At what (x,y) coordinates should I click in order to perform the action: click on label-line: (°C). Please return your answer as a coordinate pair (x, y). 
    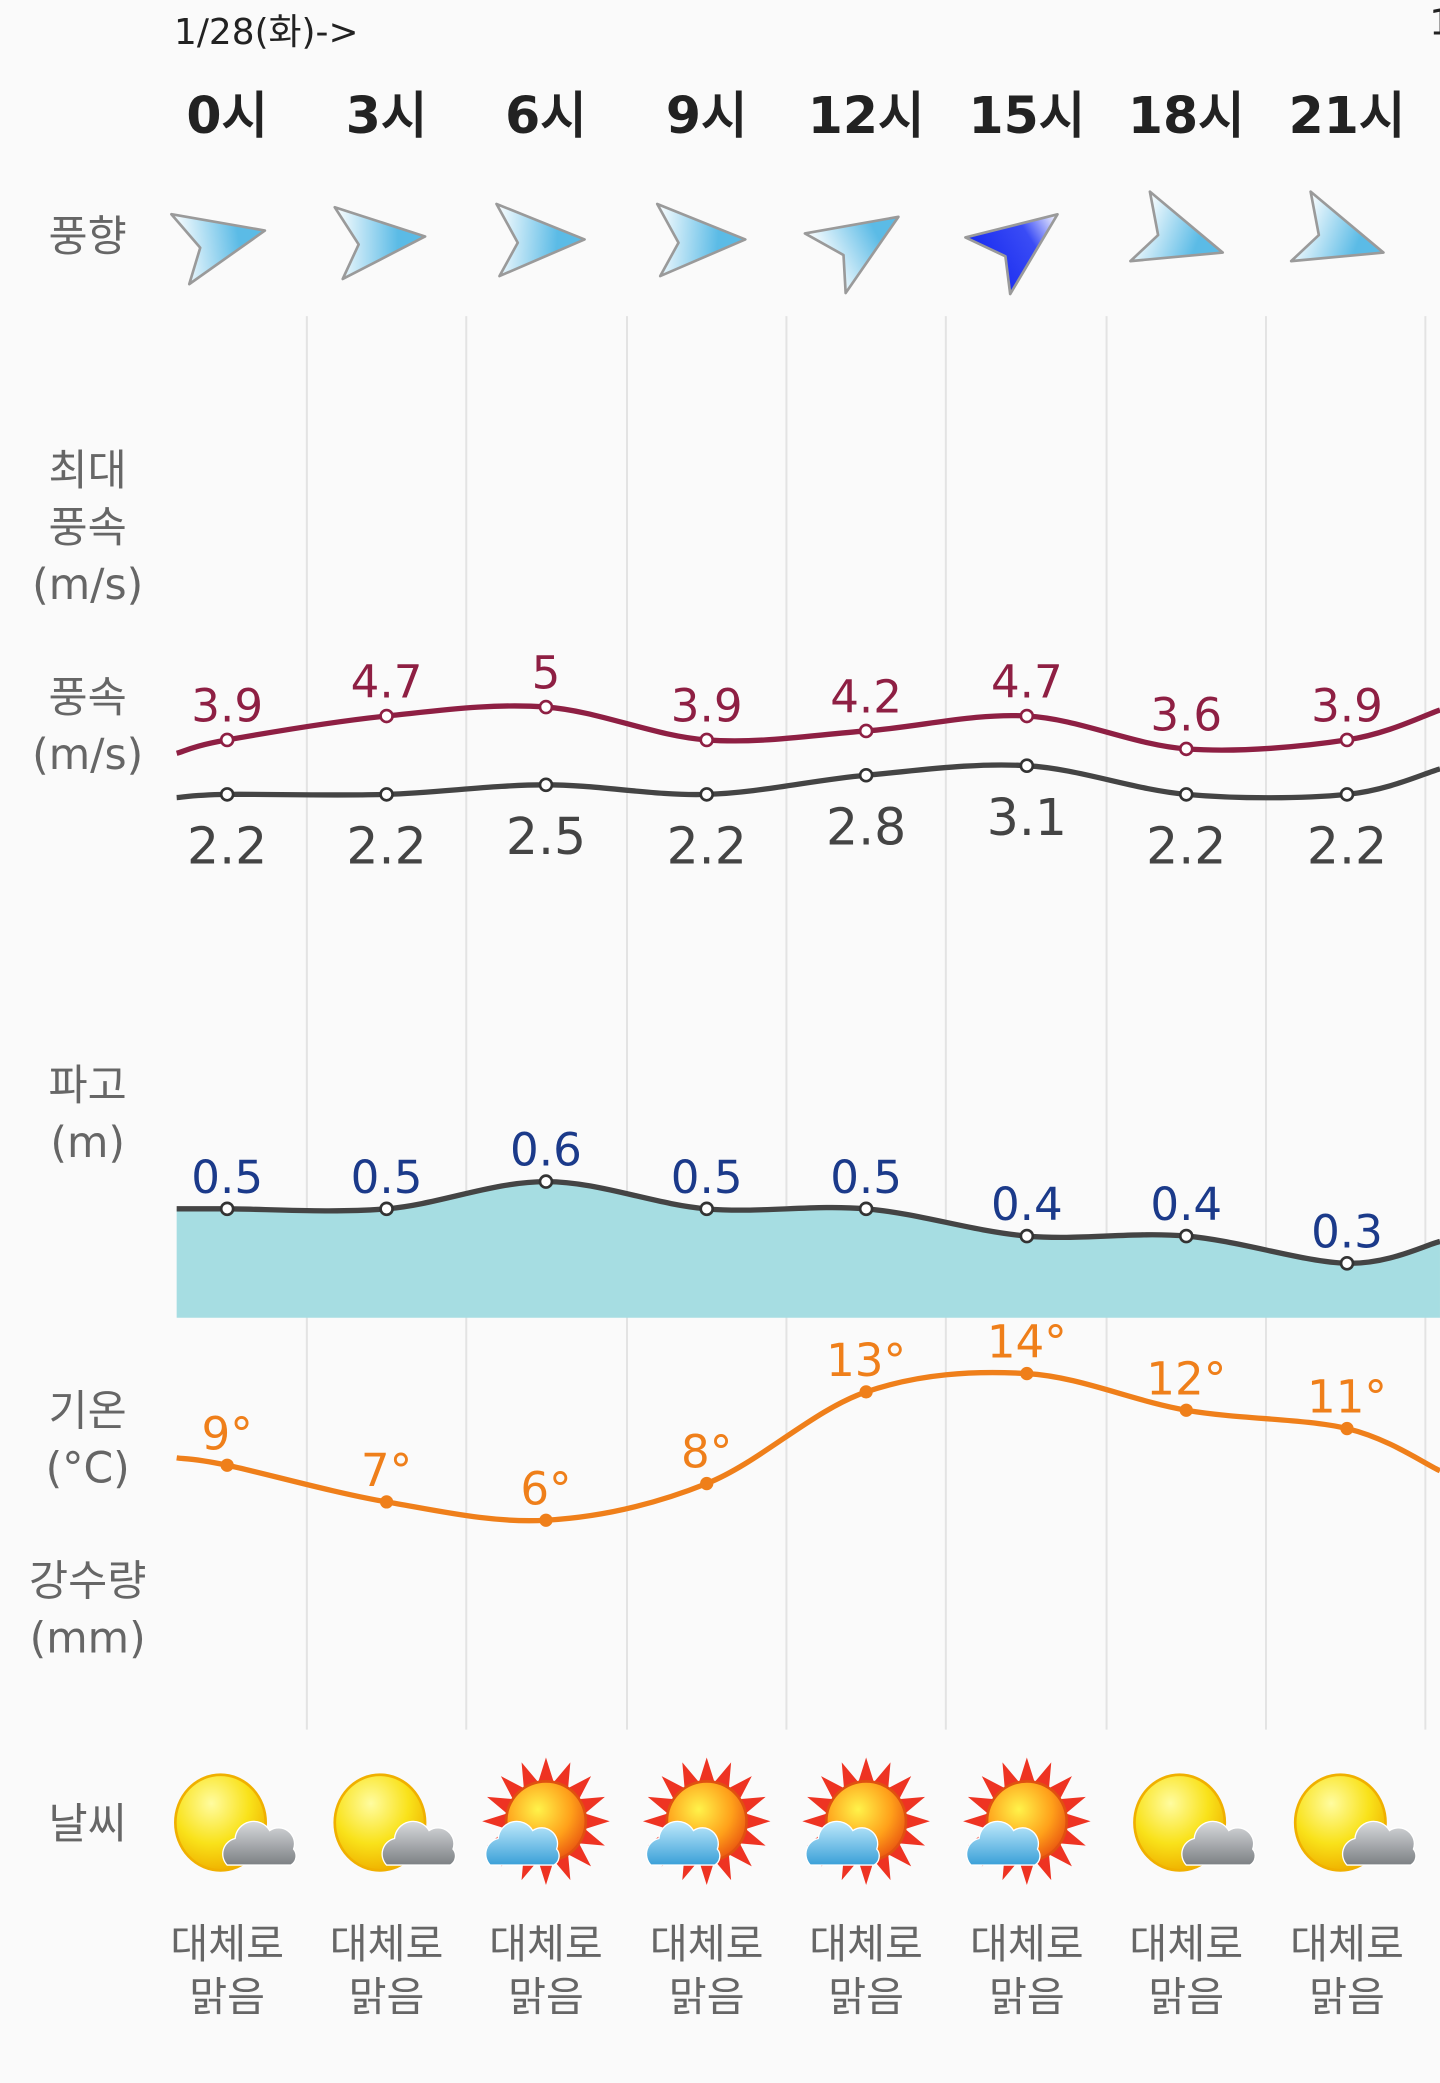
    Looking at the image, I should click on (87, 1468).